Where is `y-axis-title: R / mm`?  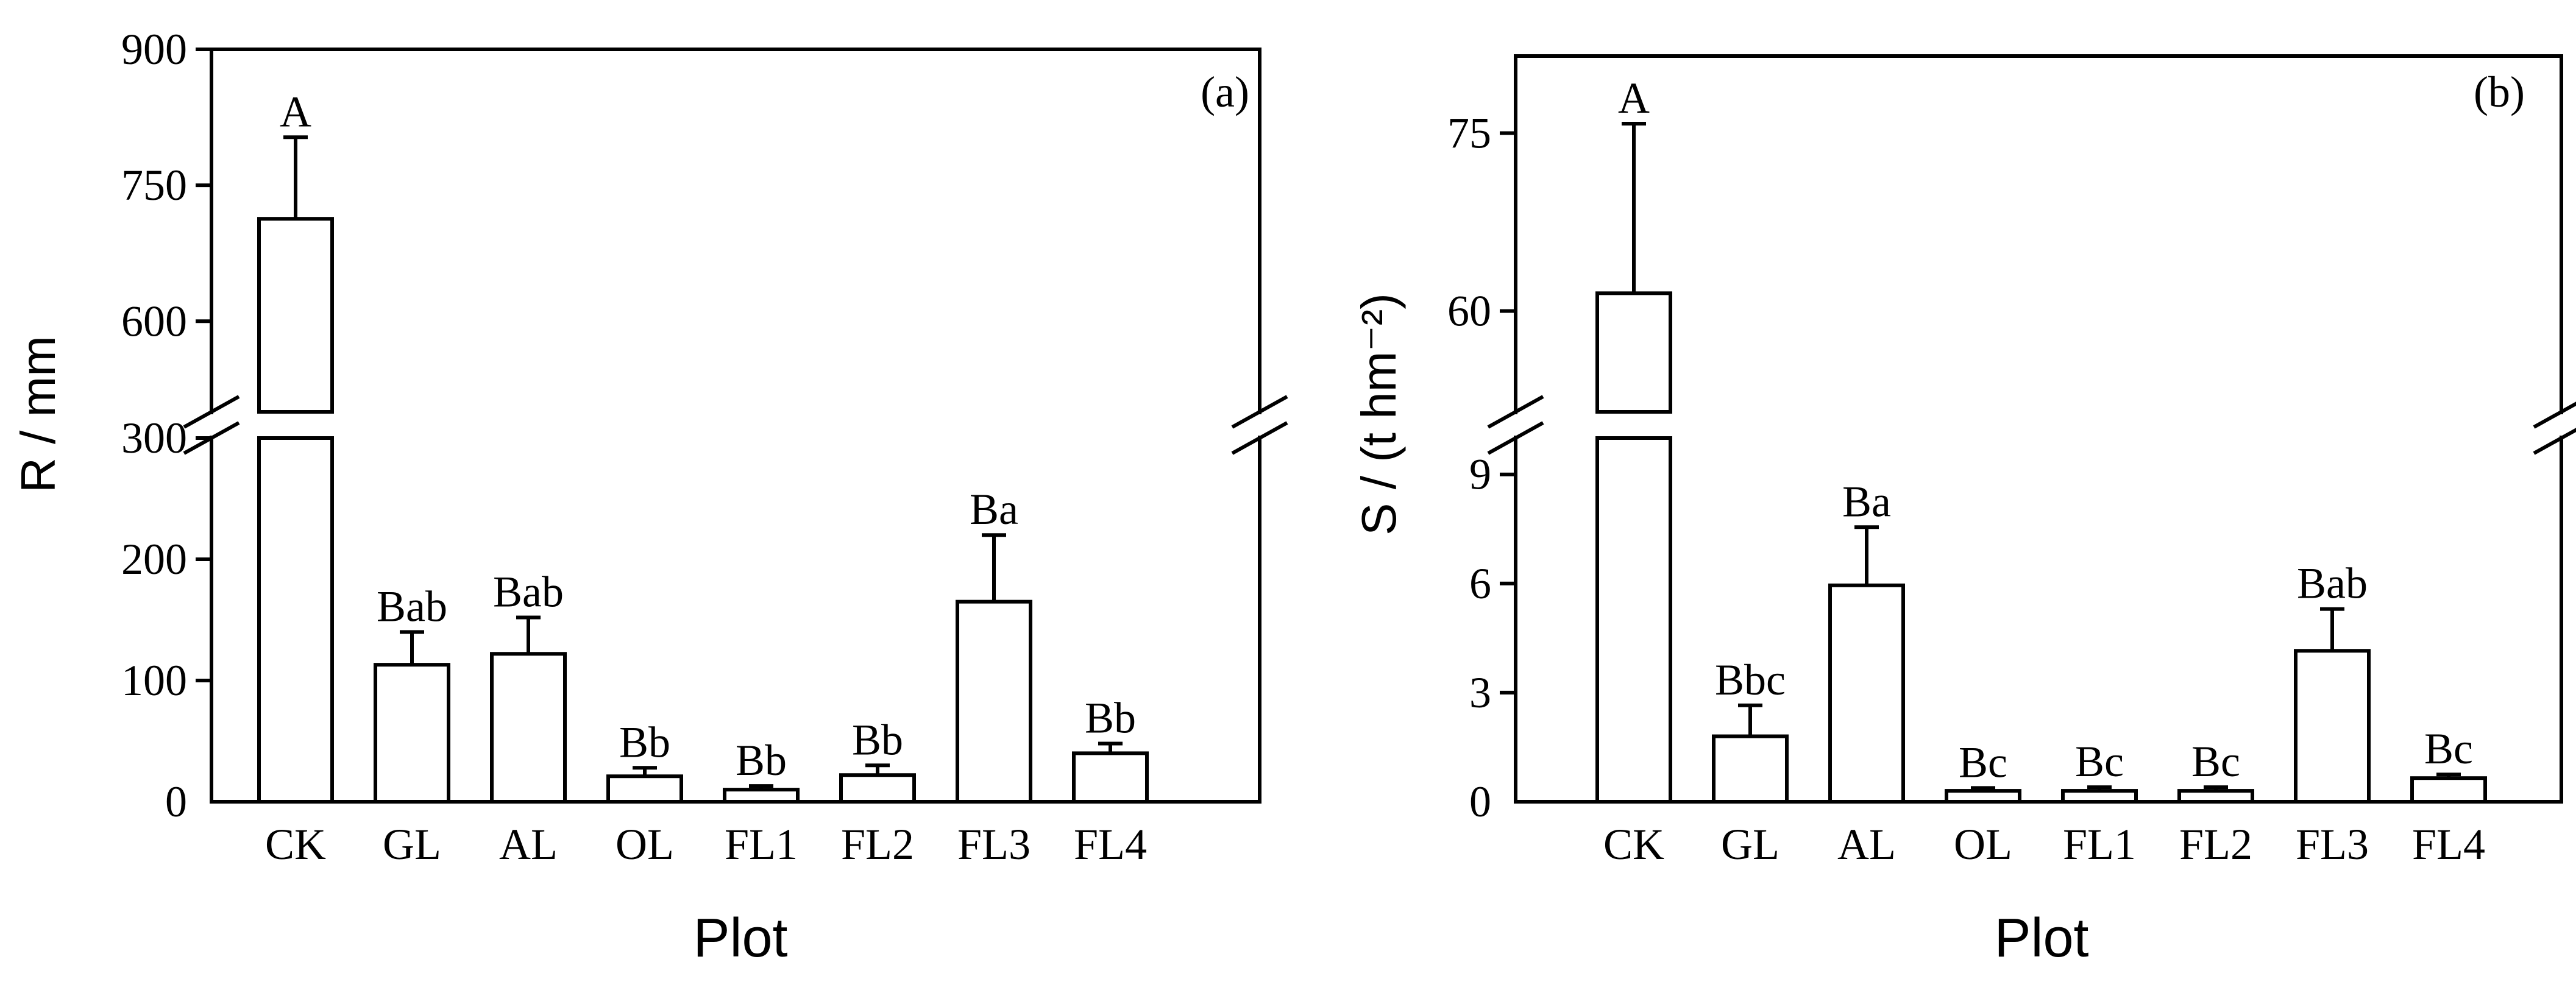
y-axis-title: R / mm is located at coordinates (38, 415).